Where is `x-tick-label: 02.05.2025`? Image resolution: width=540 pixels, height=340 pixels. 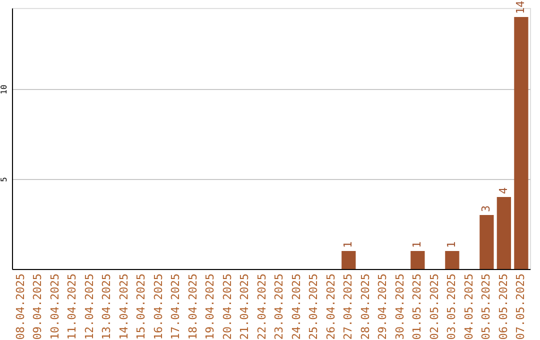 x-tick-label: 02.05.2025 is located at coordinates (434, 307).